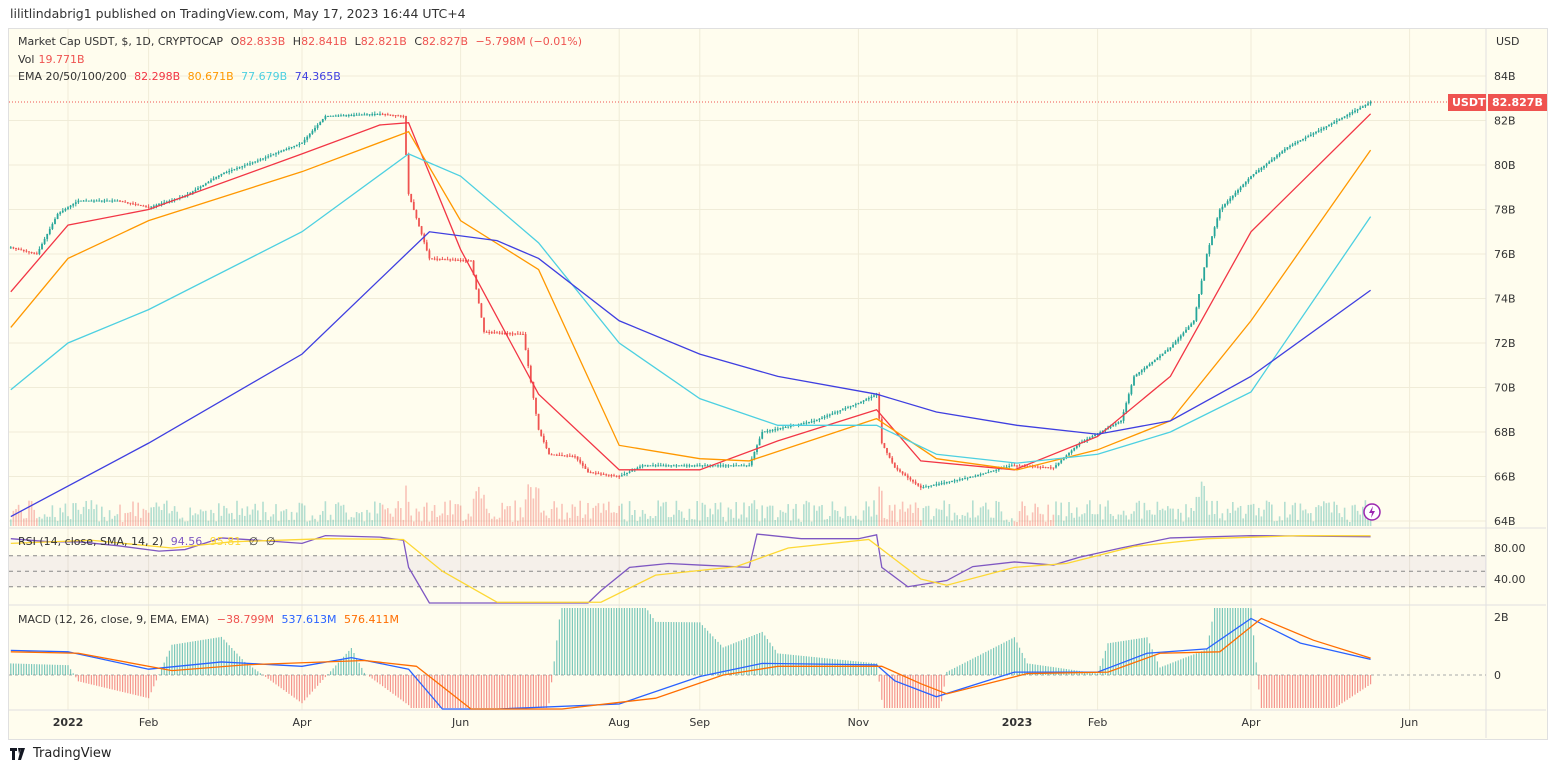 Image resolution: width=1556 pixels, height=772 pixels. Describe the element at coordinates (26, 59) in the screenshot. I see `volume-label: Vol` at that location.